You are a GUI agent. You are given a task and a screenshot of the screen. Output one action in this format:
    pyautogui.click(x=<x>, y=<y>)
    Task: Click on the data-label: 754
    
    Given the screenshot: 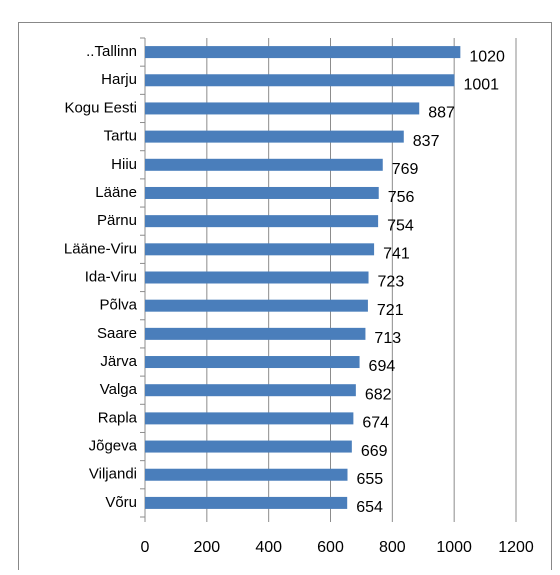 What is the action you would take?
    pyautogui.click(x=400, y=225)
    